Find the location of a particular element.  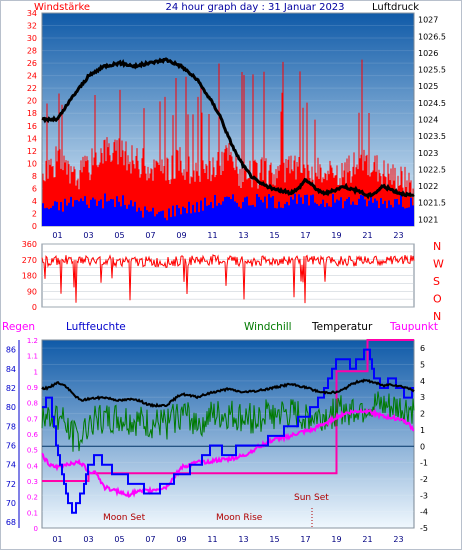

wind-tick-label: 0 is located at coordinates (34, 226).